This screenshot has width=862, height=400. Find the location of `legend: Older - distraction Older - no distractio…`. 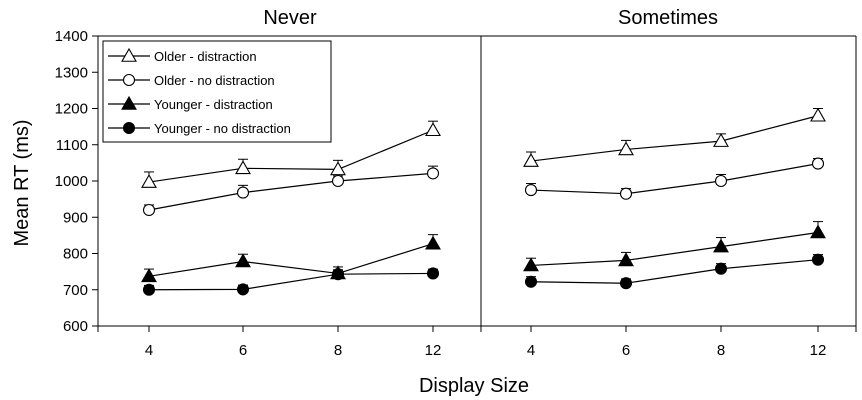

legend: Older - distraction Older - no distractio… is located at coordinates (217, 91).